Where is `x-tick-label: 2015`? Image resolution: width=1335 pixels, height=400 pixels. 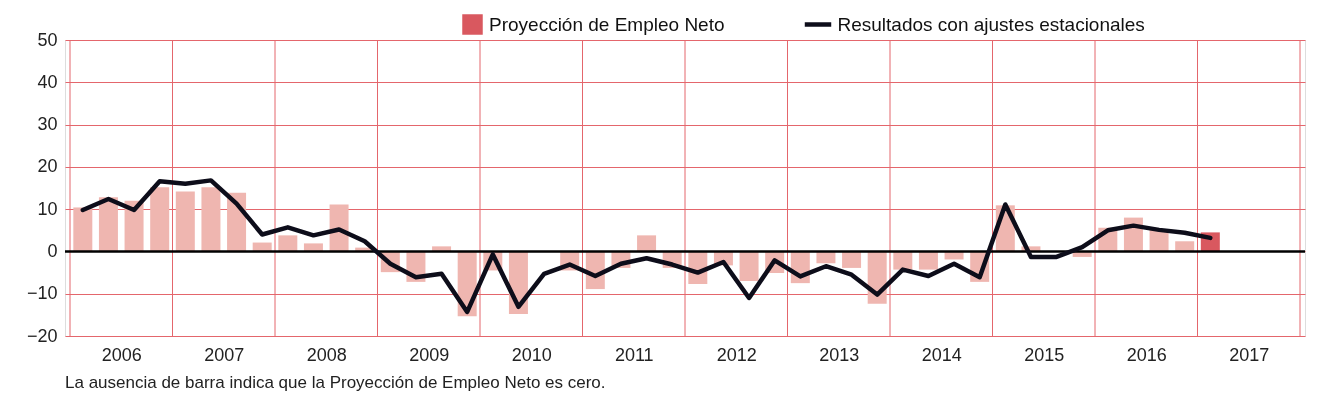
x-tick-label: 2015 is located at coordinates (1044, 354).